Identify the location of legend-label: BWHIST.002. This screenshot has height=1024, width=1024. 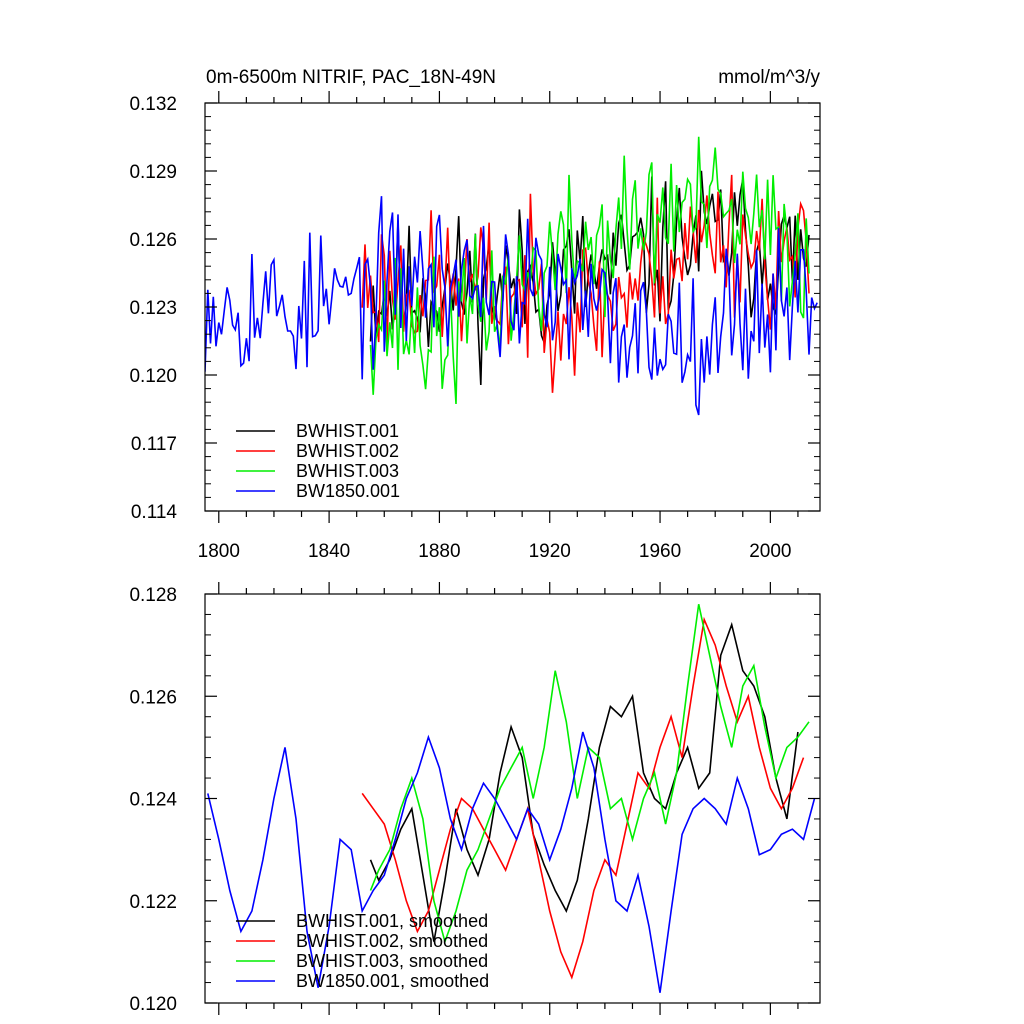
(347, 451).